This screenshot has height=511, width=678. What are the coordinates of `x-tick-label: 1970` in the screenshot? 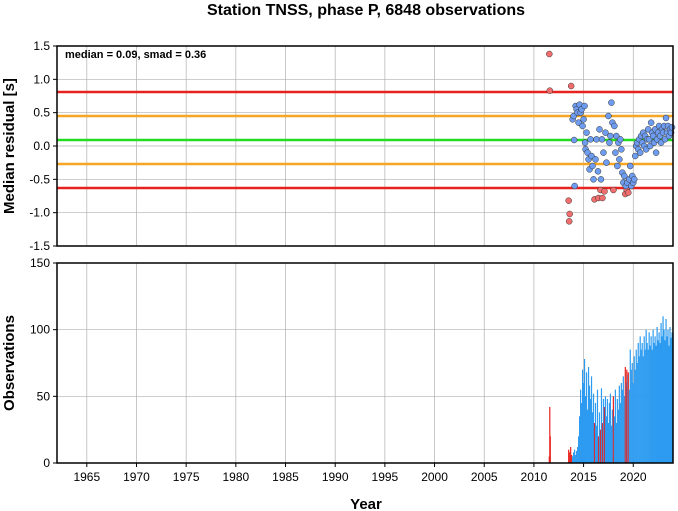 It's located at (136, 477).